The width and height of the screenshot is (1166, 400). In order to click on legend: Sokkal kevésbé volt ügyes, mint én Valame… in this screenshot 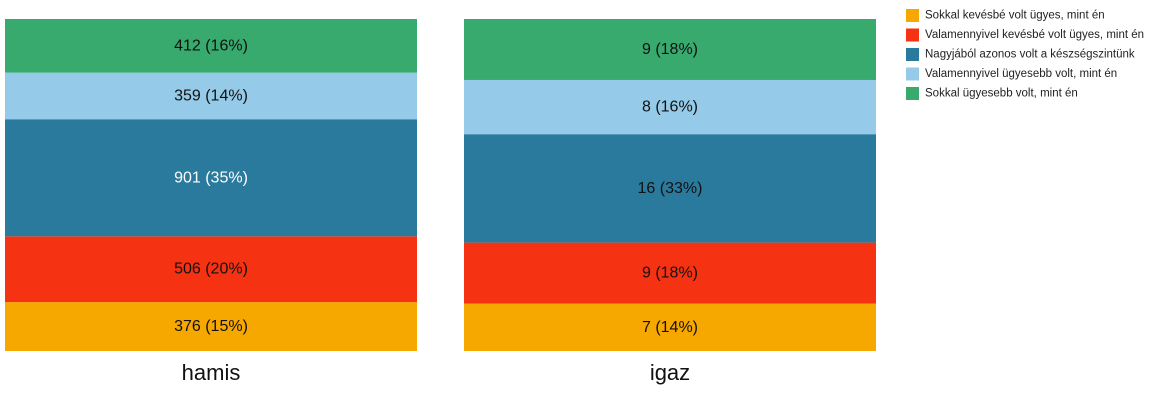, I will do `click(1025, 54)`.